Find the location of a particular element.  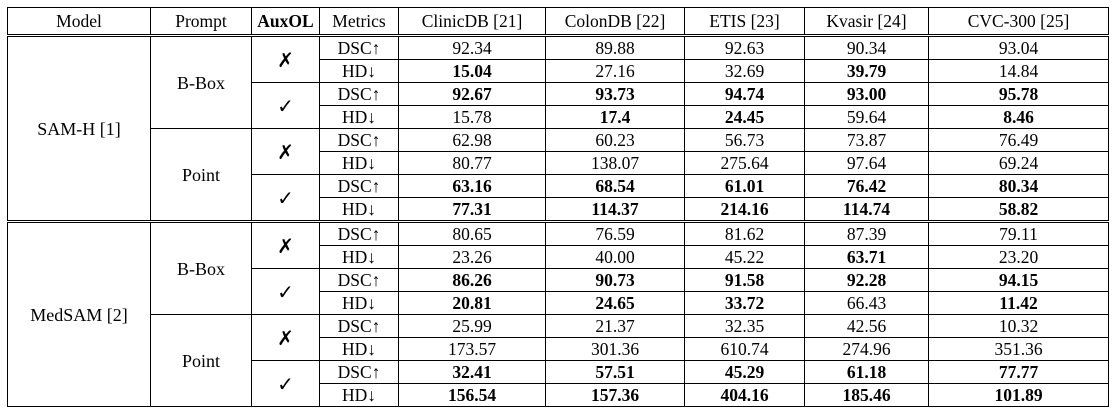

table-row: ✓ DSC↑ 86.26 90.73 91.58 92.28 94.15 is located at coordinates (558, 291).